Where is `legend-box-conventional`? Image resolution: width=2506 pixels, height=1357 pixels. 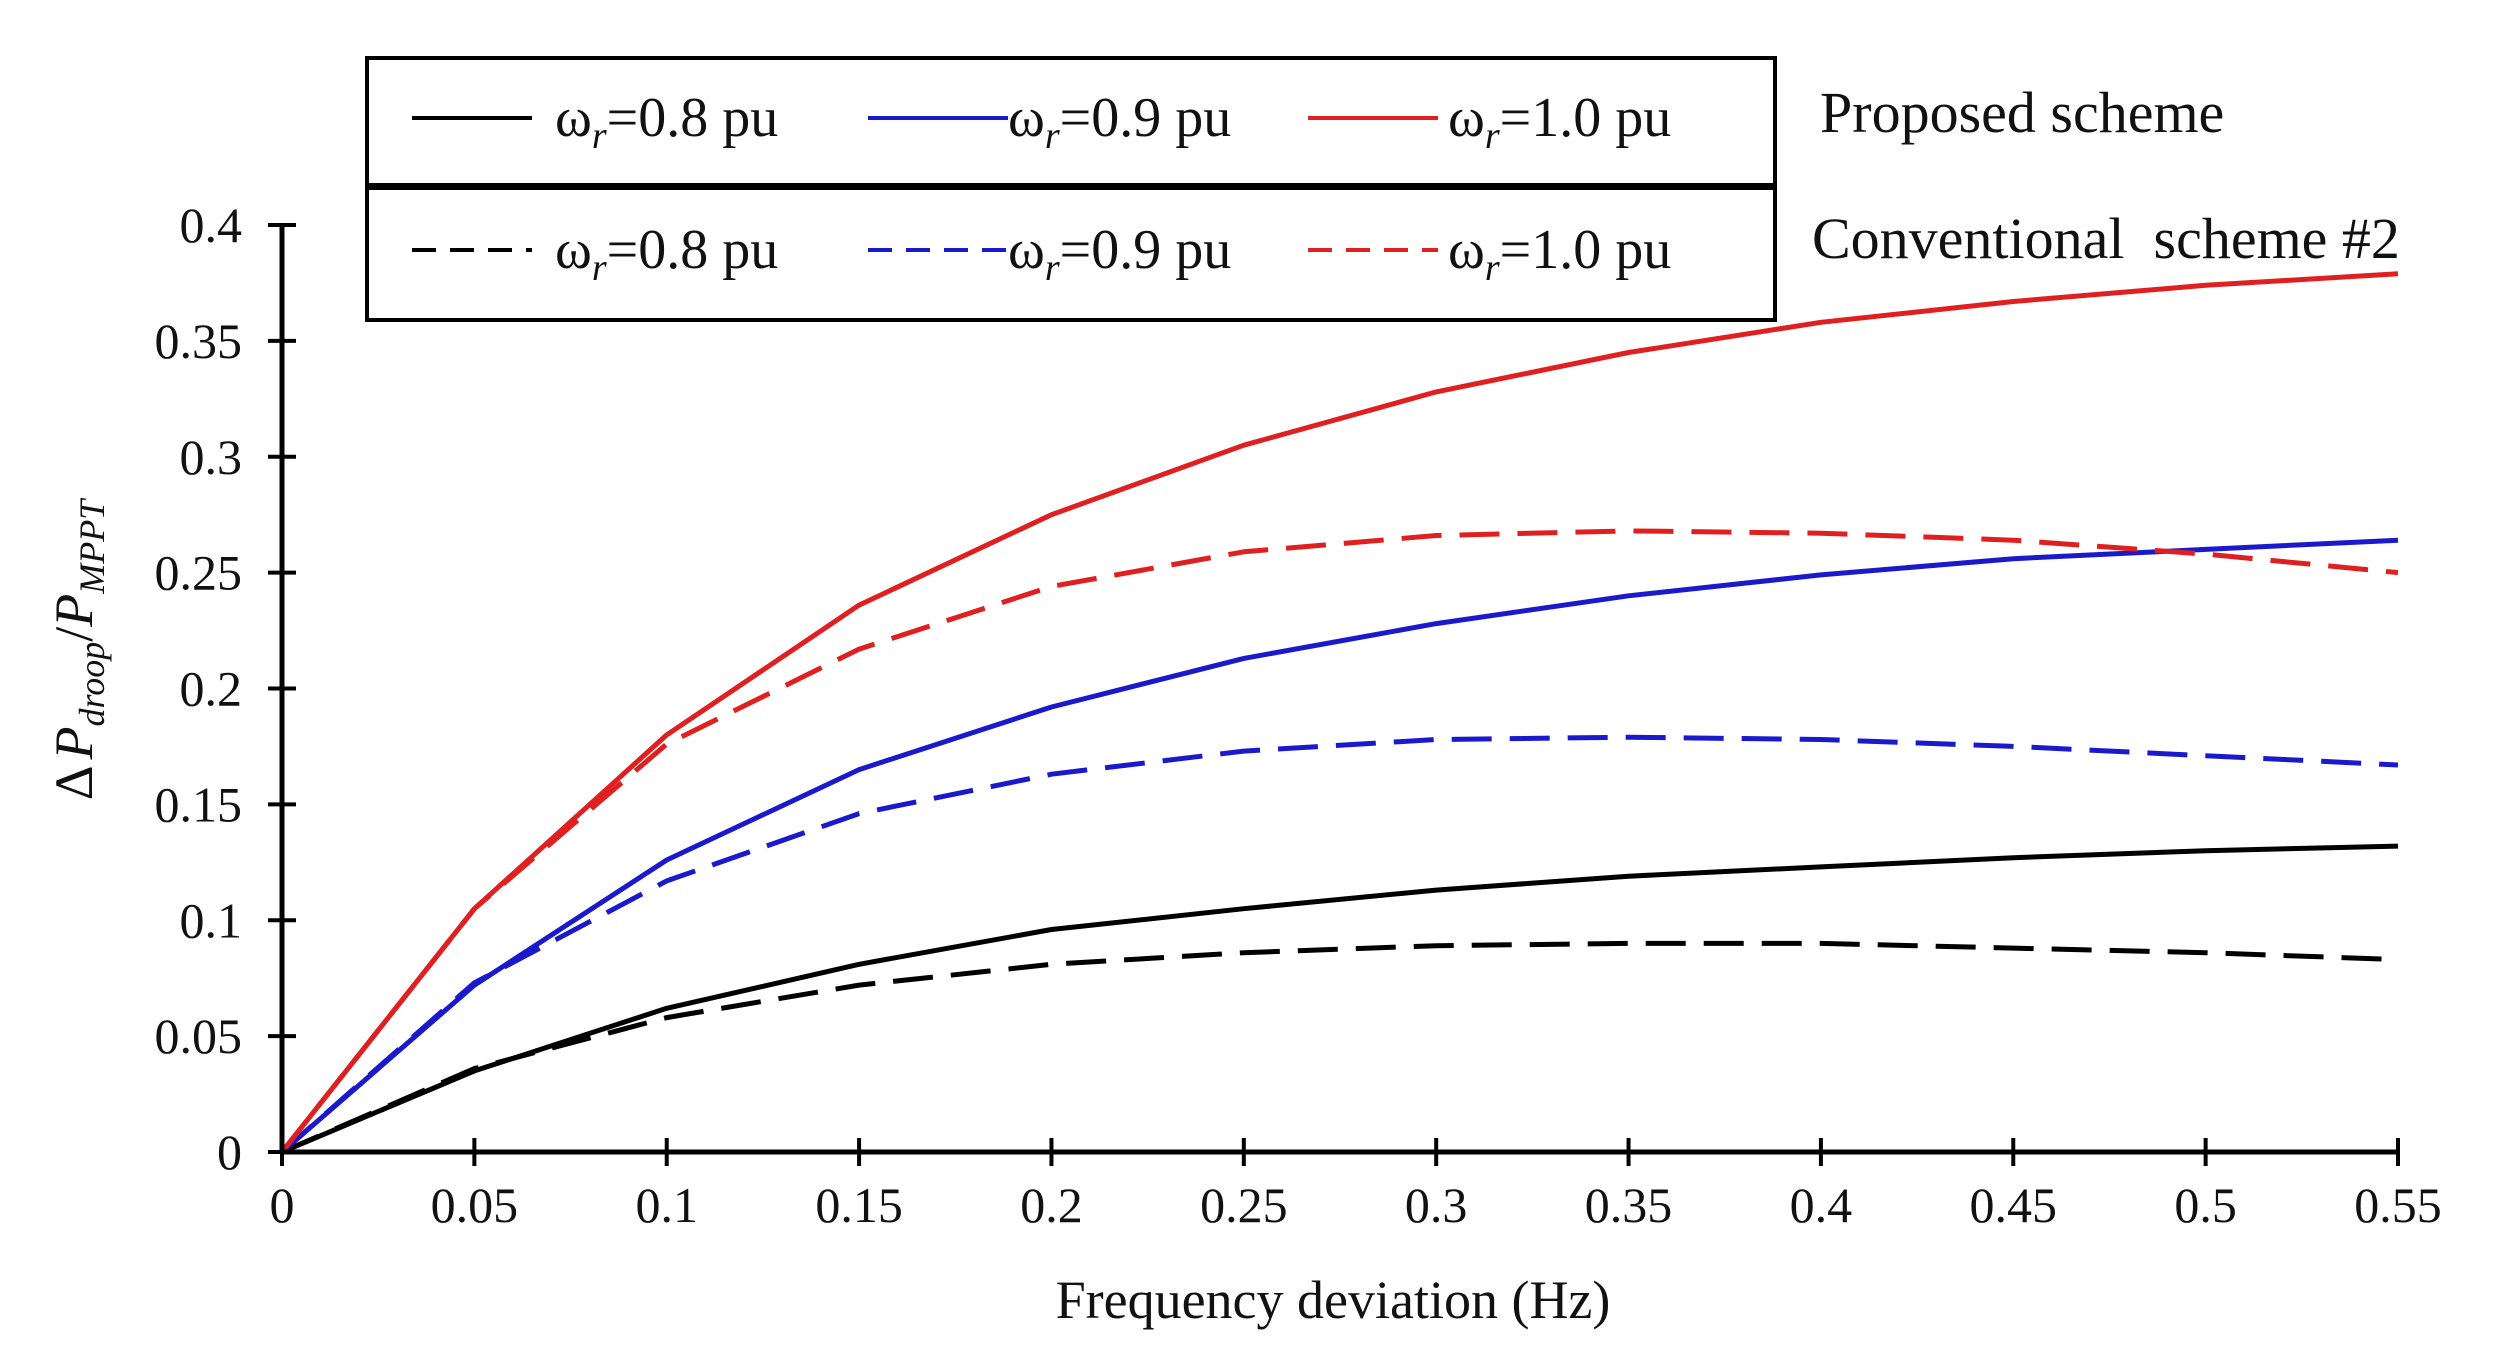
legend-box-conventional is located at coordinates (1071, 254).